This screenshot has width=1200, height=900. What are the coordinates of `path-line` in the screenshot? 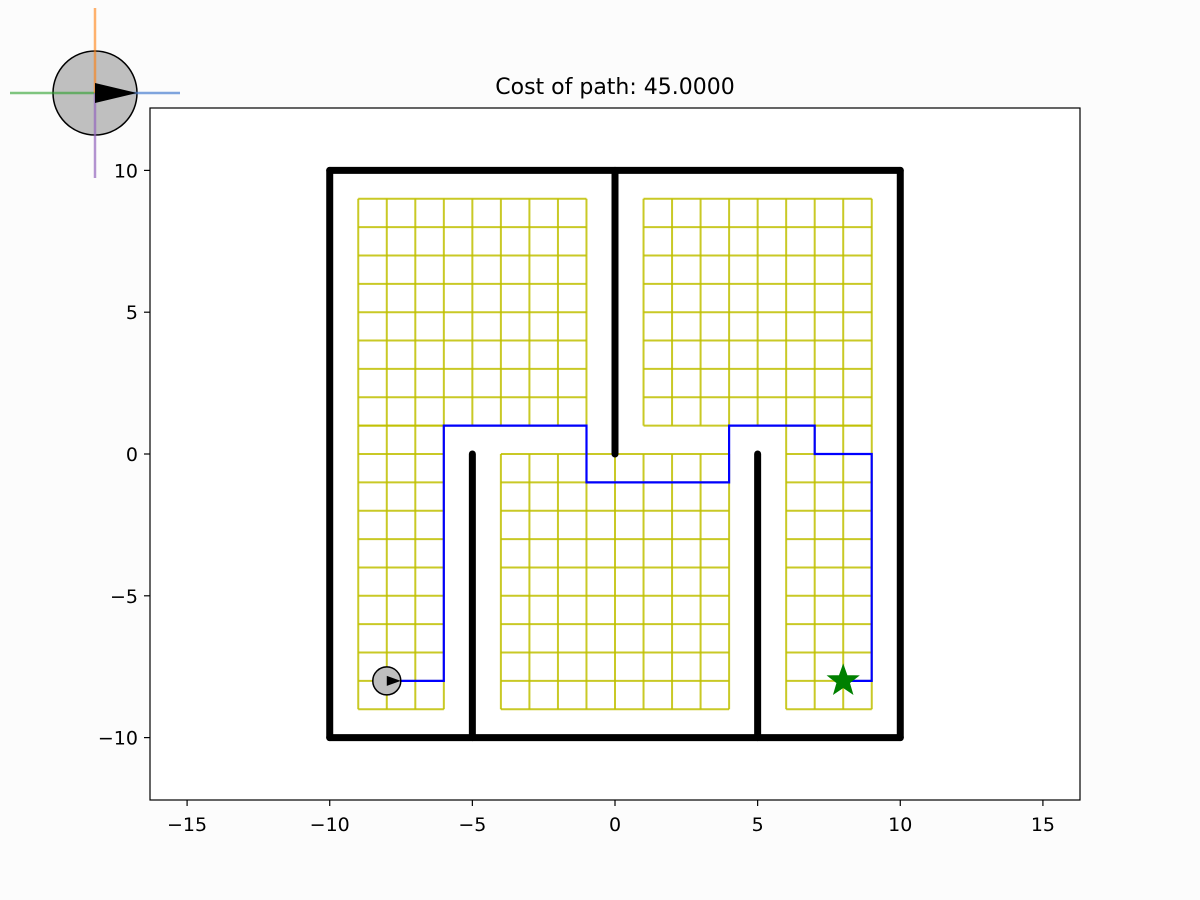 It's located at (629, 553).